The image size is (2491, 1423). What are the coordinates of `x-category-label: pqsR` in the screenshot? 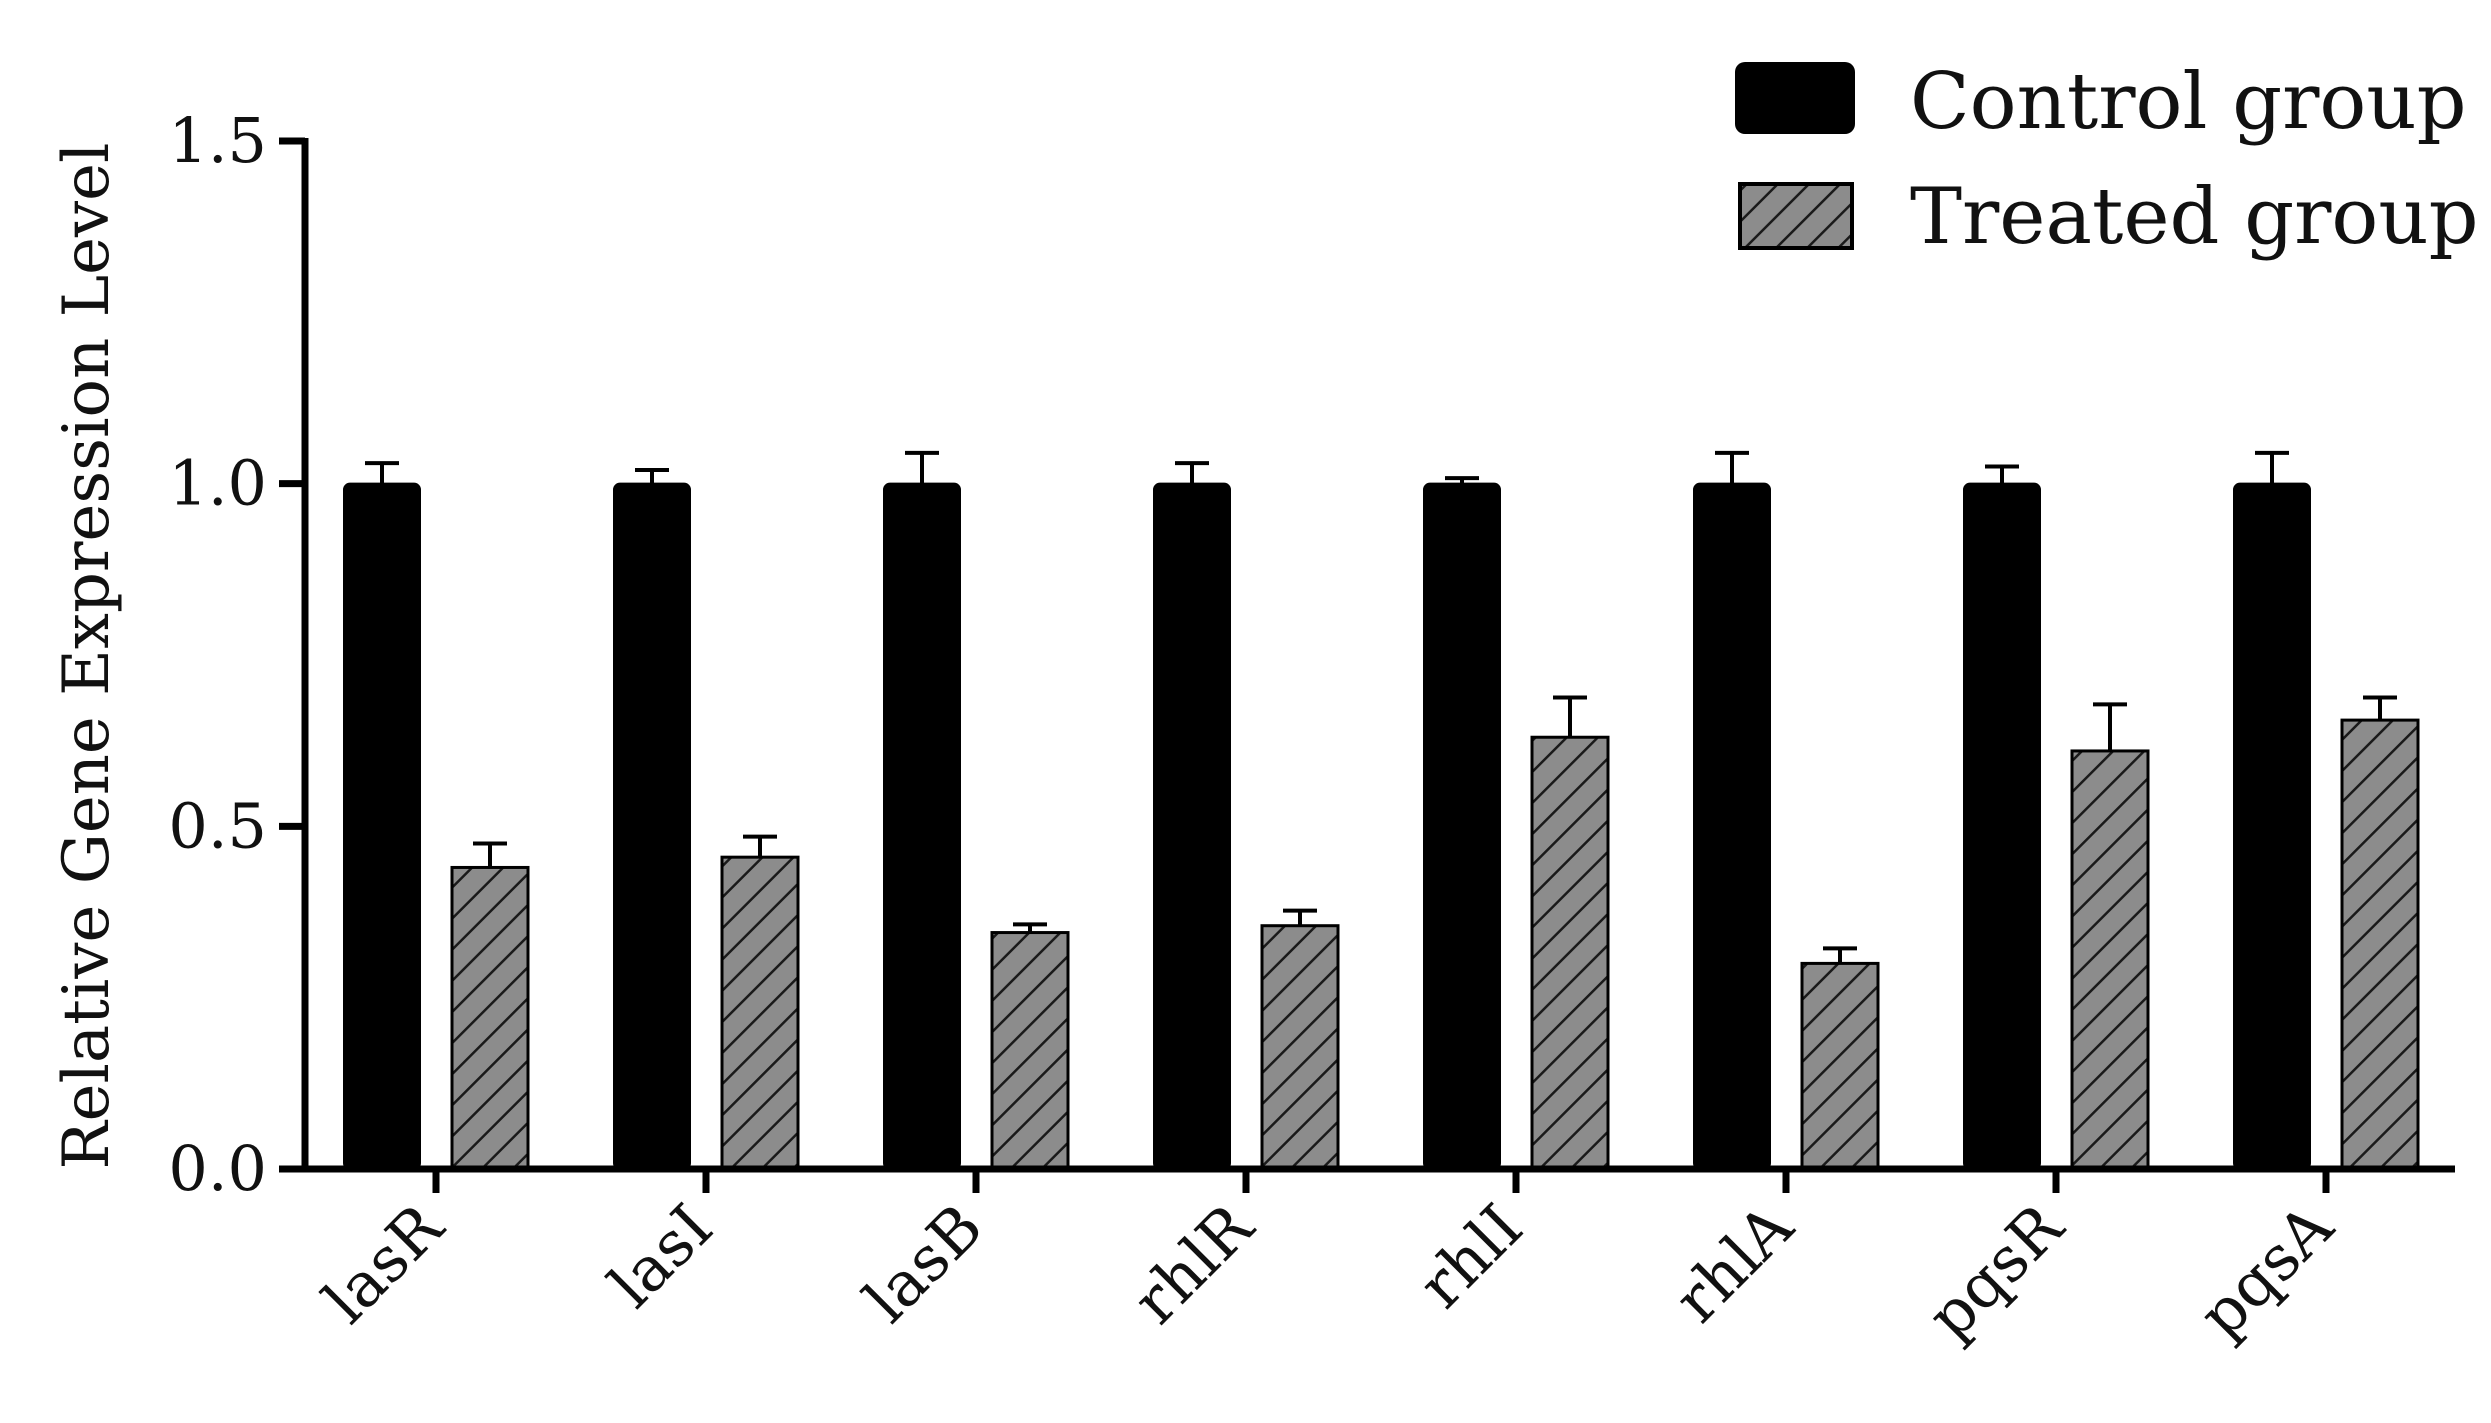 It's located at (1995, 1270).